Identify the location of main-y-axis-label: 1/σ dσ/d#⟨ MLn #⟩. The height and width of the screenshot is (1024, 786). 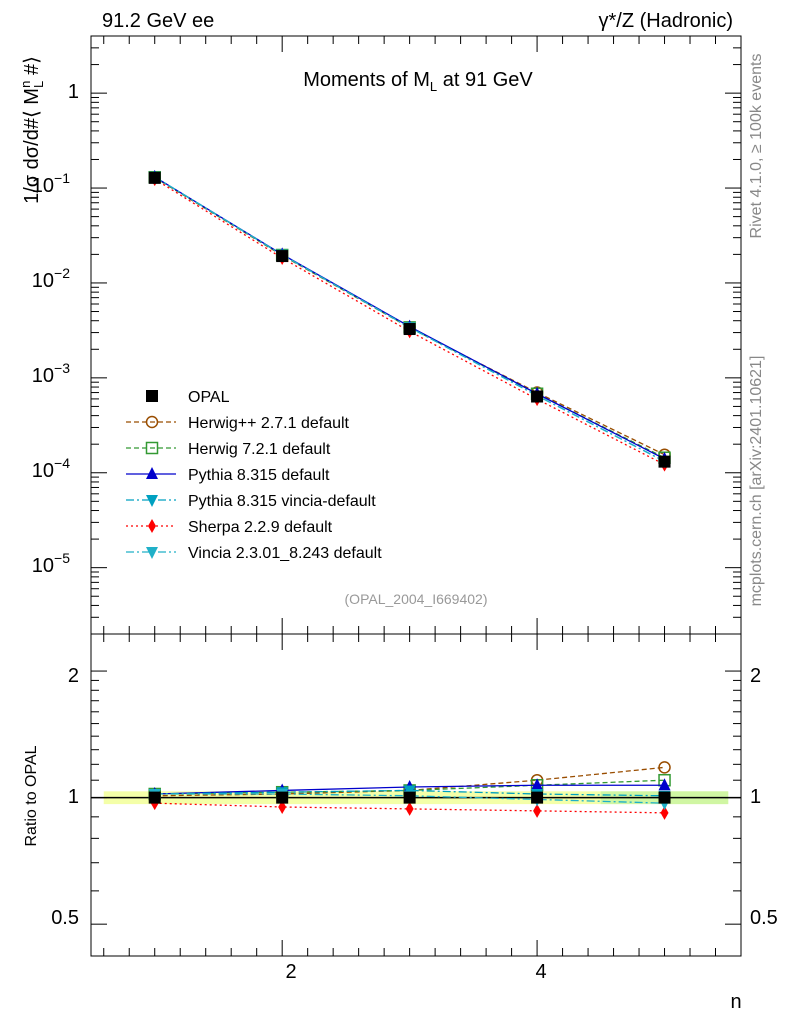
(32, 130).